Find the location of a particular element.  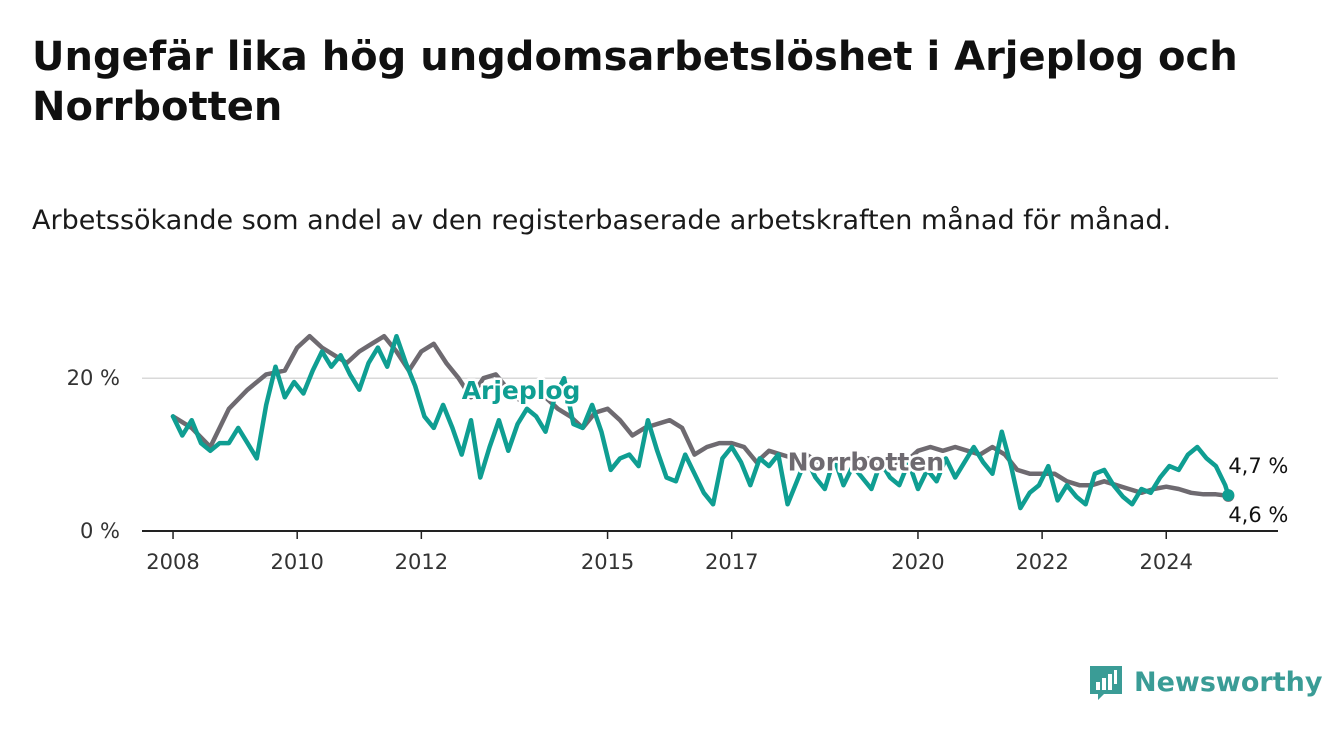

end-value-label-norrbotten: 4,6 % is located at coordinates (1258, 515).